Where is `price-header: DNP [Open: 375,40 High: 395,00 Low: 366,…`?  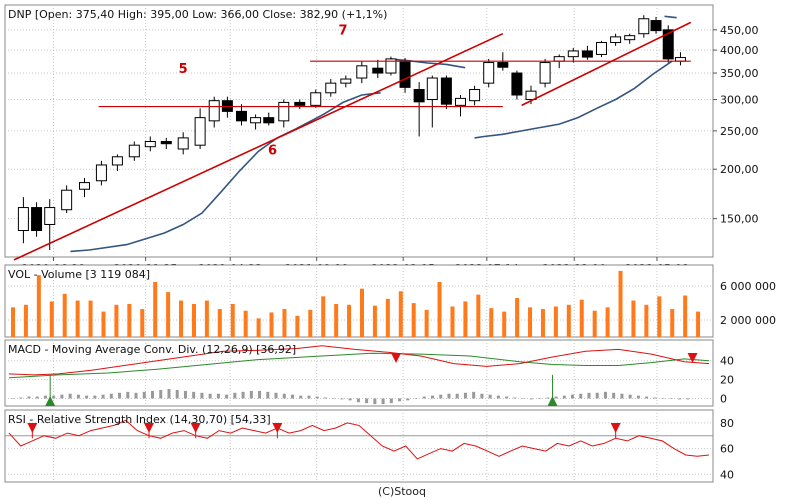
price-header: DNP [Open: 375,40 High: 395,00 Low: 366,… is located at coordinates (197, 14).